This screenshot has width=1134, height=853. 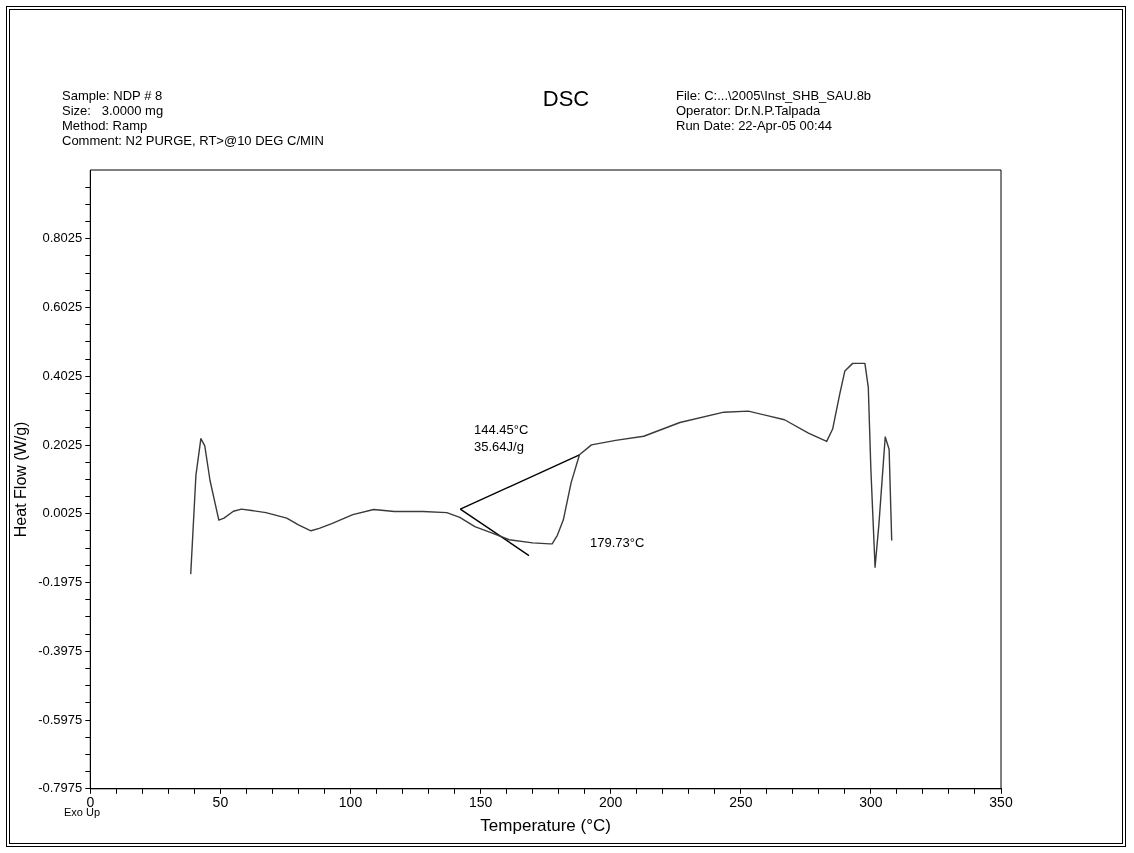 What do you see at coordinates (60, 582) in the screenshot?
I see `y-tick-label: -0.1975` at bounding box center [60, 582].